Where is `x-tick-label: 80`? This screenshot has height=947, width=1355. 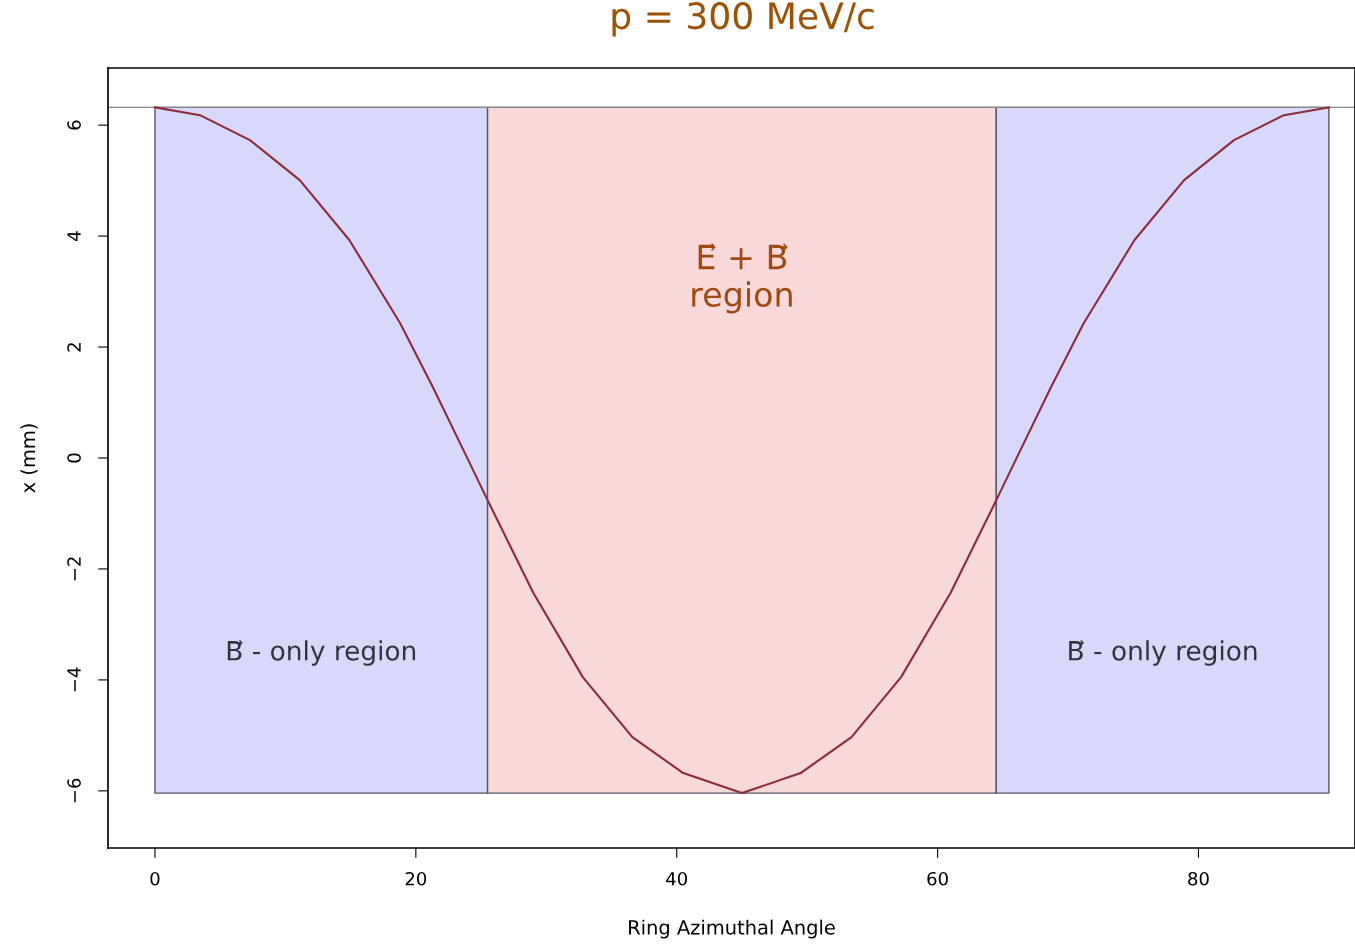 x-tick-label: 80 is located at coordinates (1198, 878).